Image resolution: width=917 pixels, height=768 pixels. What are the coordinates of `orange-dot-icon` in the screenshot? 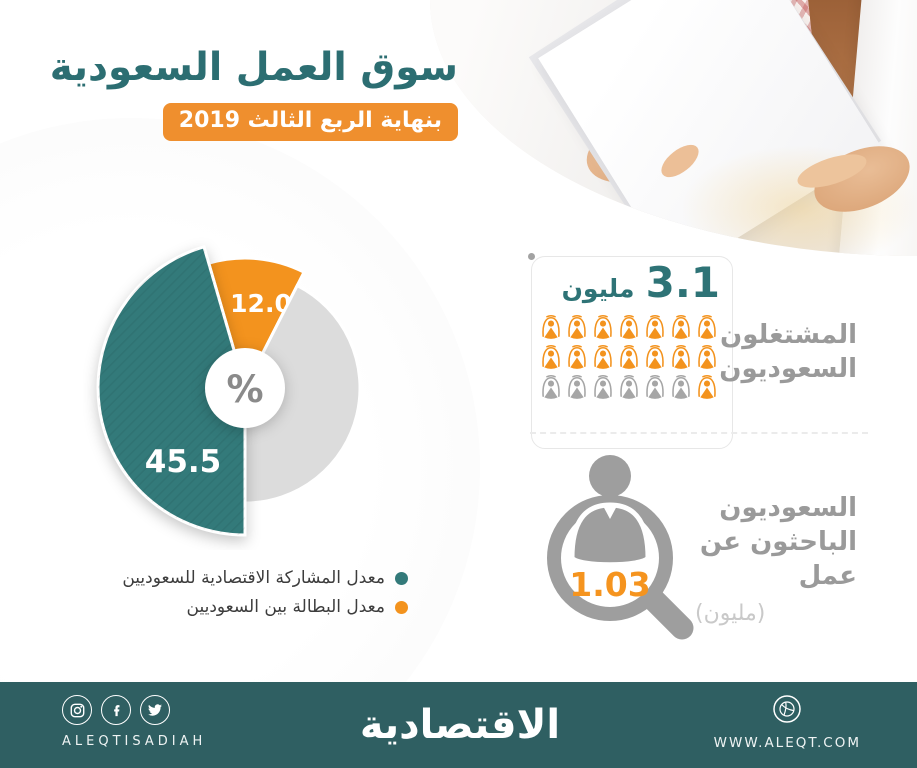 It's located at (401, 607).